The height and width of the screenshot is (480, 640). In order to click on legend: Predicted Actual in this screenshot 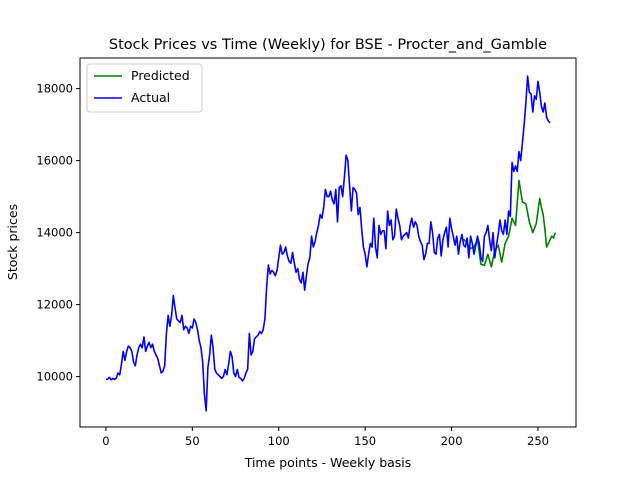, I will do `click(144, 88)`.